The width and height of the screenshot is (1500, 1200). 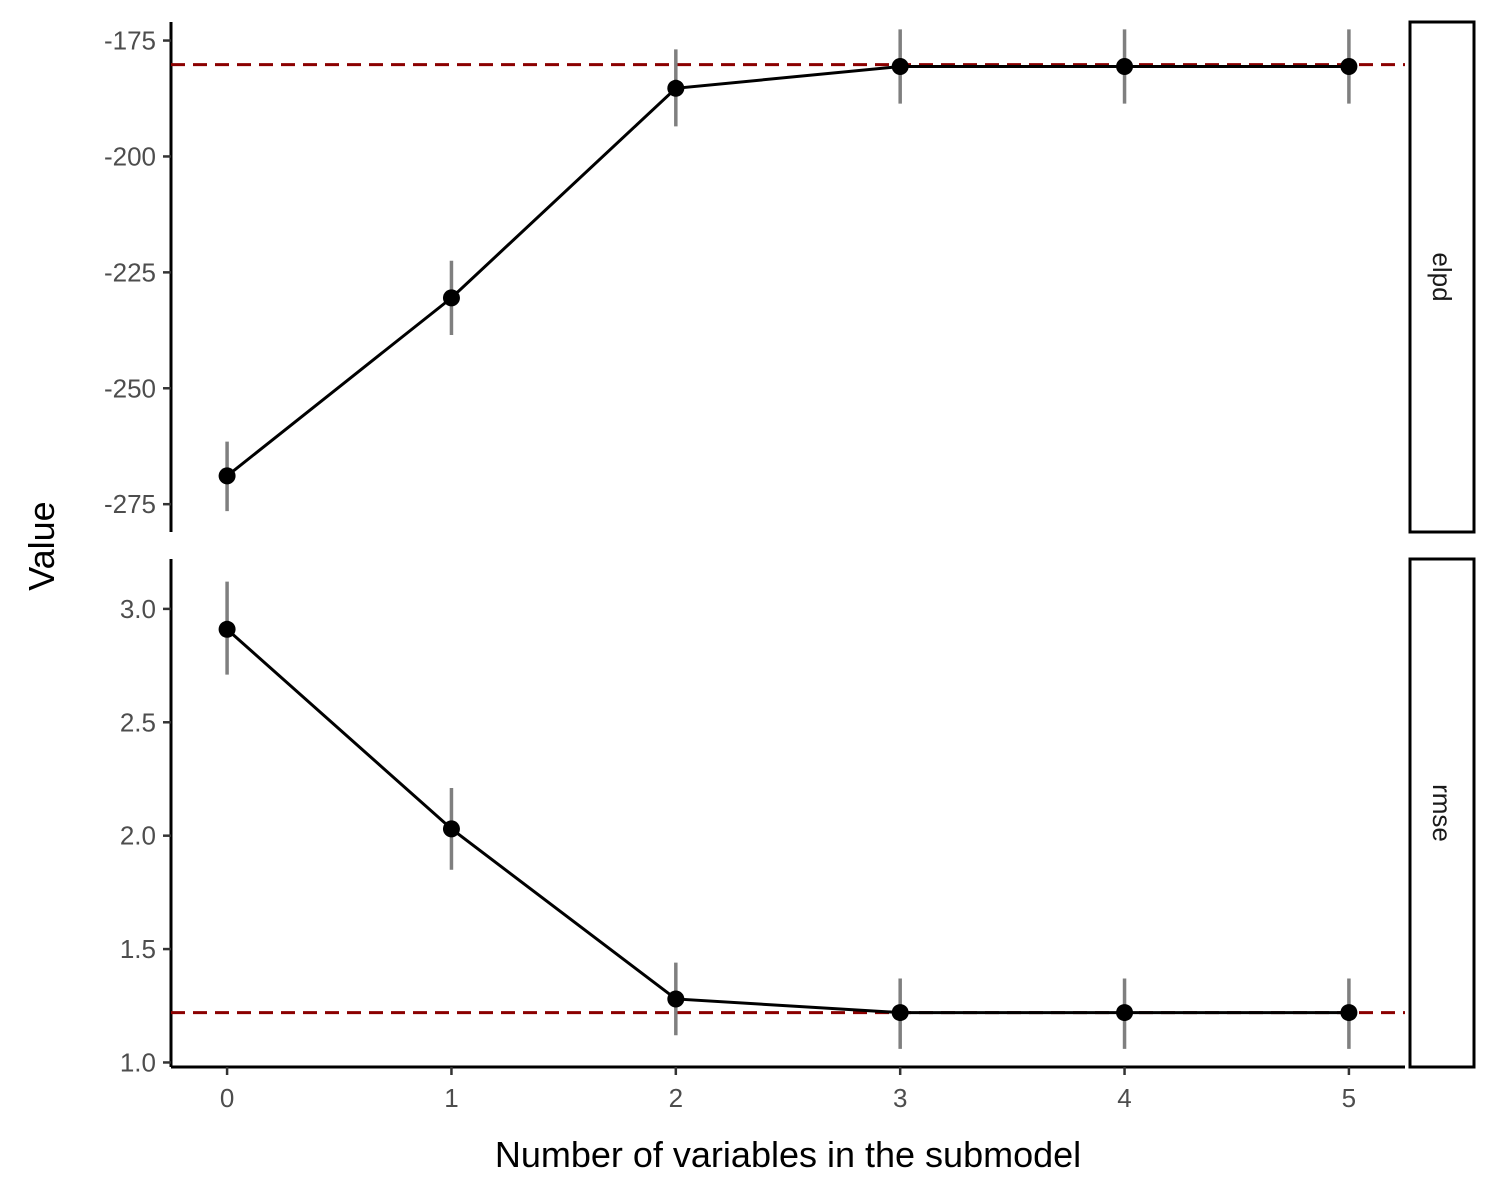 What do you see at coordinates (788, 1089) in the screenshot?
I see `x-axis: 0 1 2 3 4 5` at bounding box center [788, 1089].